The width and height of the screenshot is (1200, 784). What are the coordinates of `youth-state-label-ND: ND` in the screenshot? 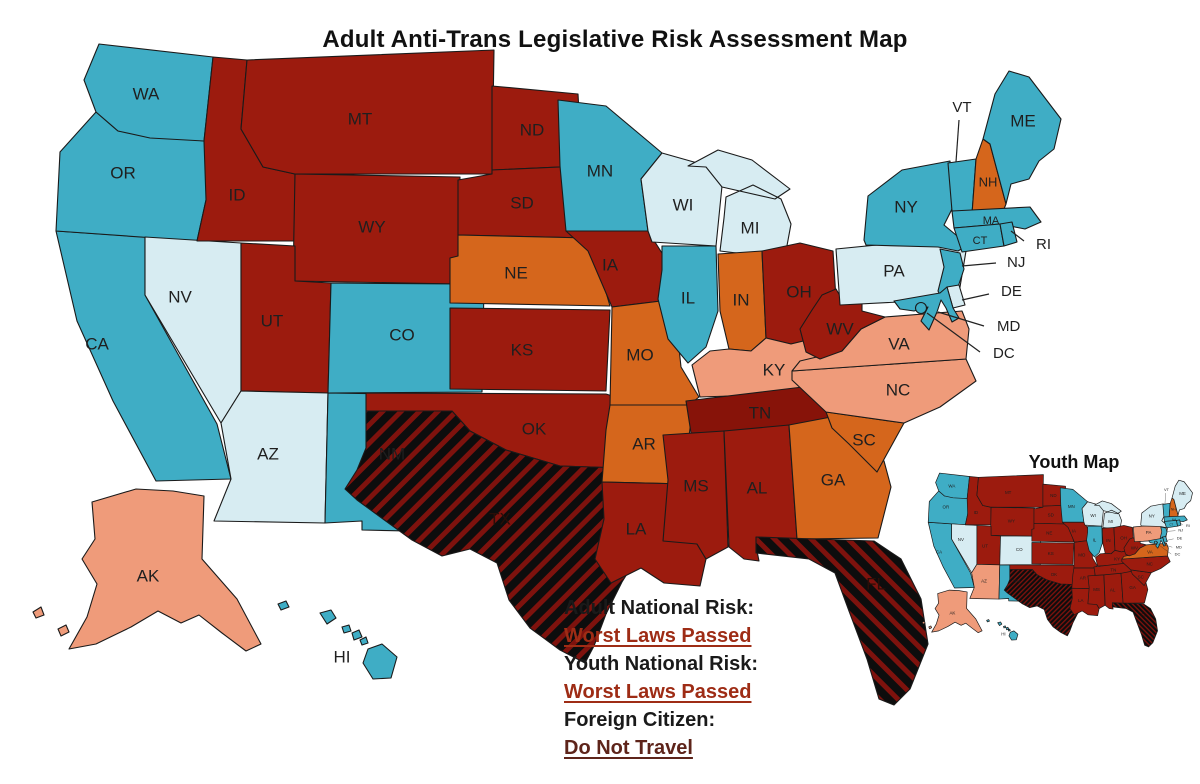 It's located at (1053, 495).